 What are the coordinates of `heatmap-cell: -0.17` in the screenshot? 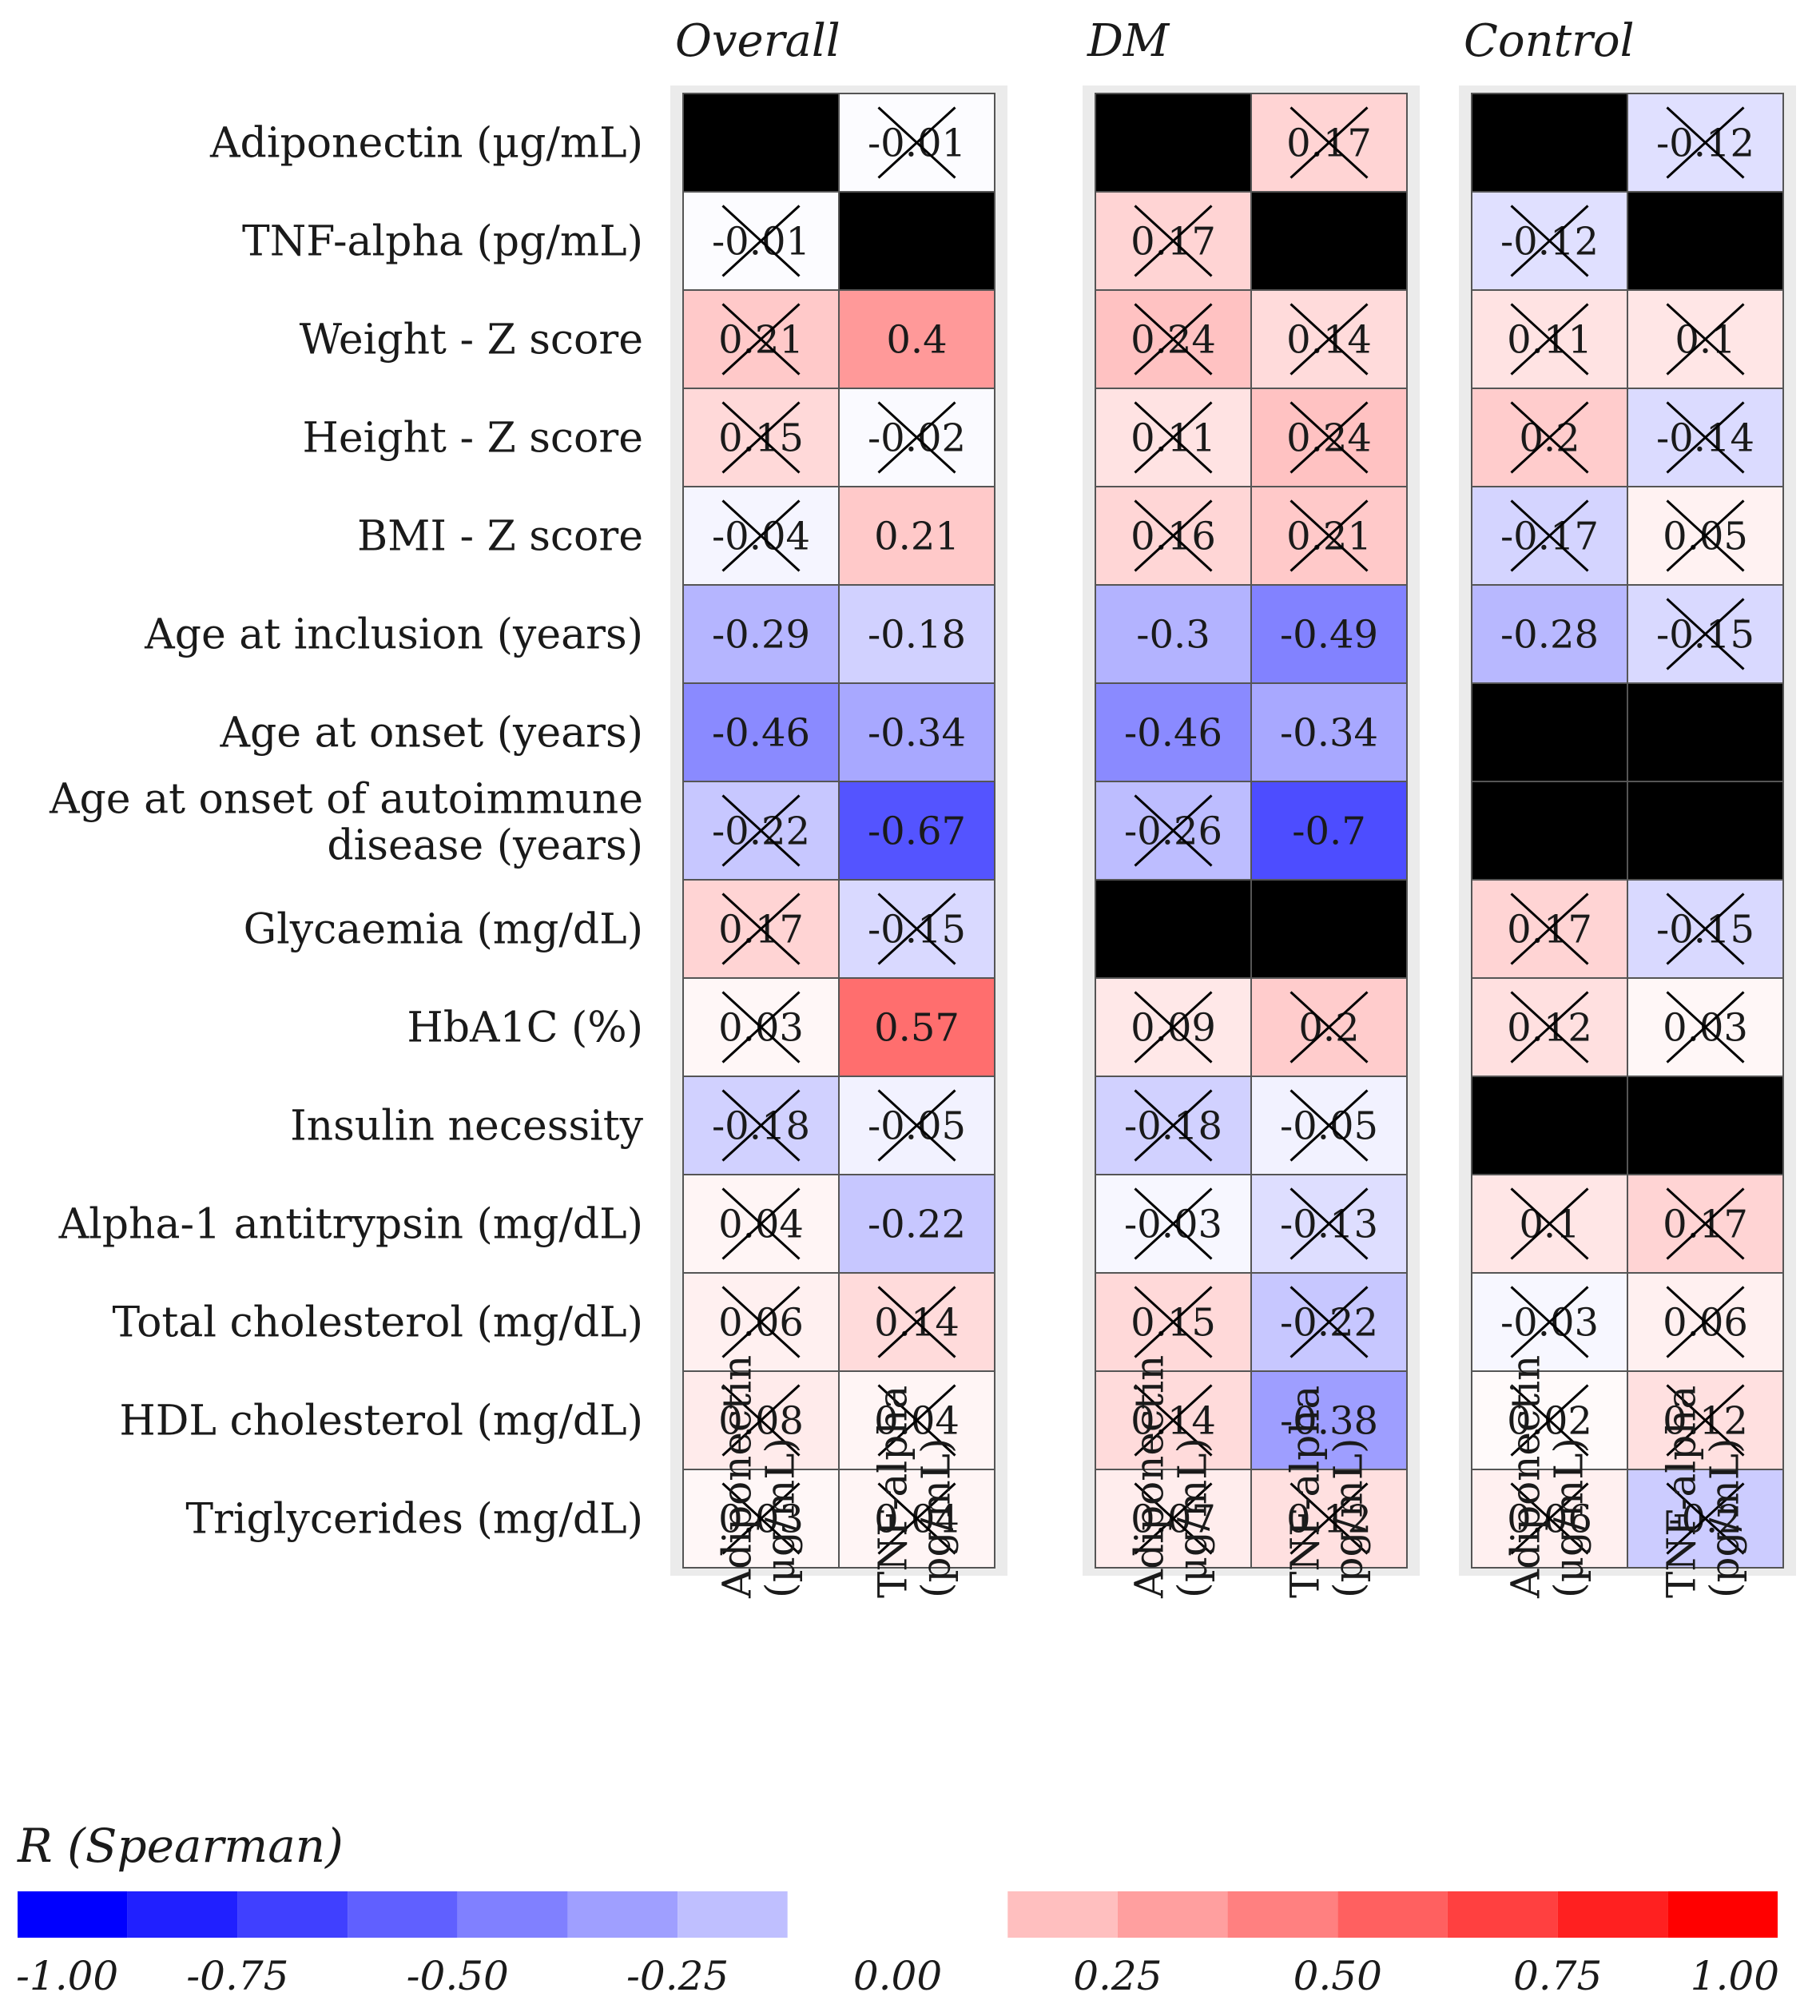 It's located at (1549, 536).